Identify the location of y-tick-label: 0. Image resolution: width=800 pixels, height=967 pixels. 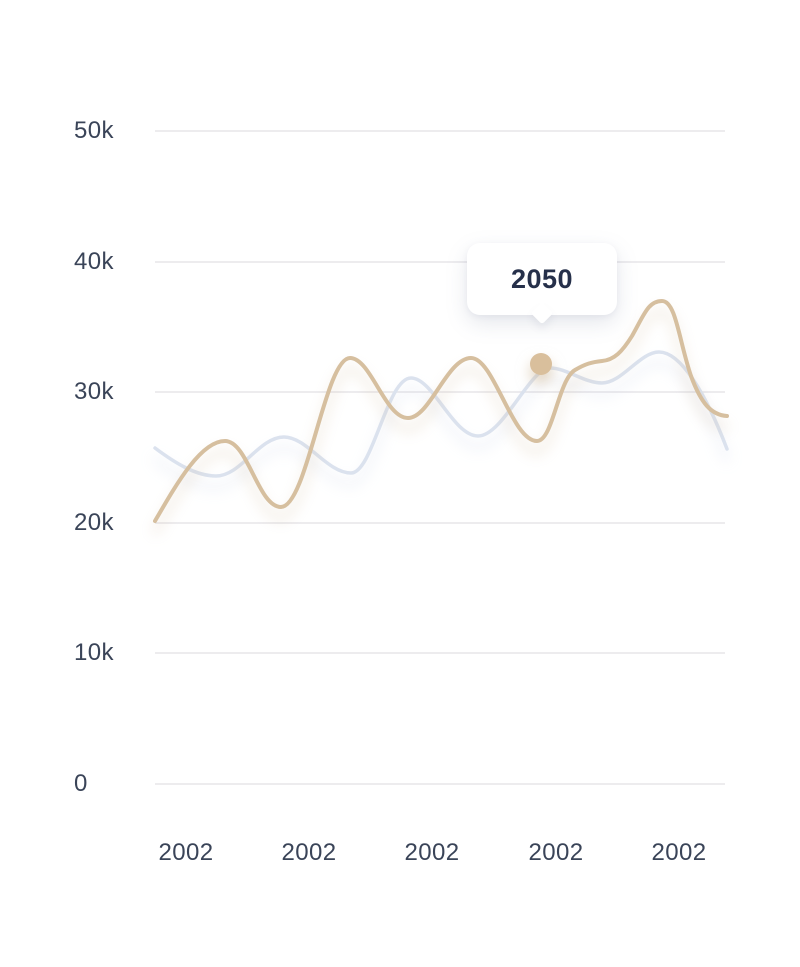
(81, 783).